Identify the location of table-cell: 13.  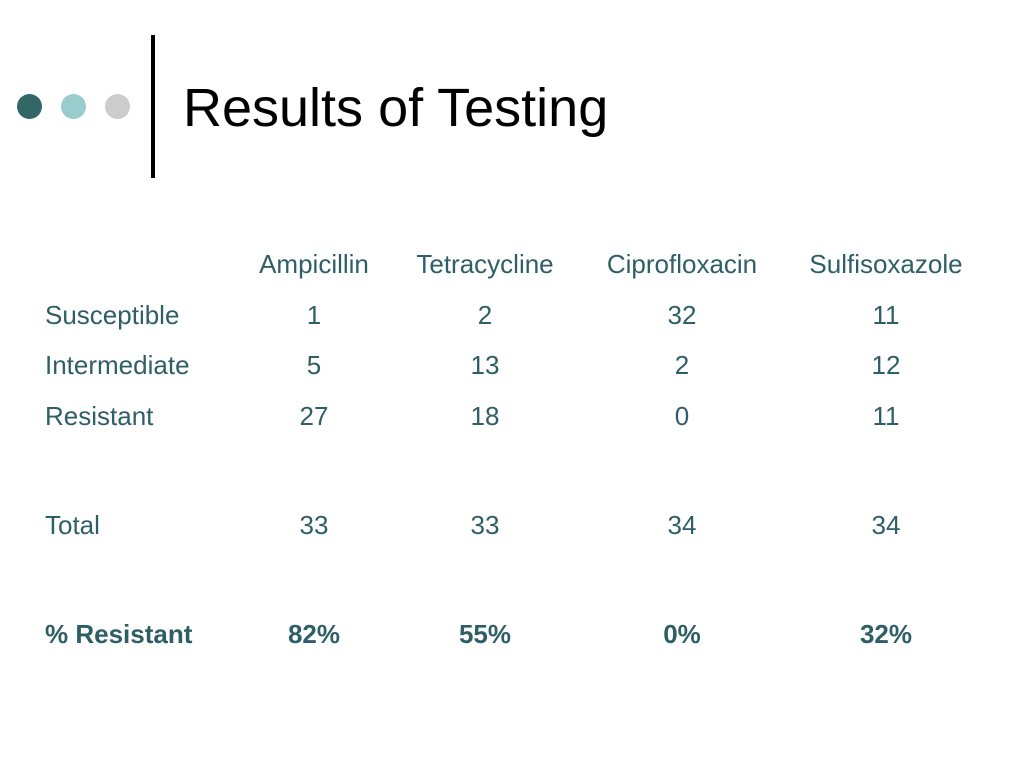
(485, 365).